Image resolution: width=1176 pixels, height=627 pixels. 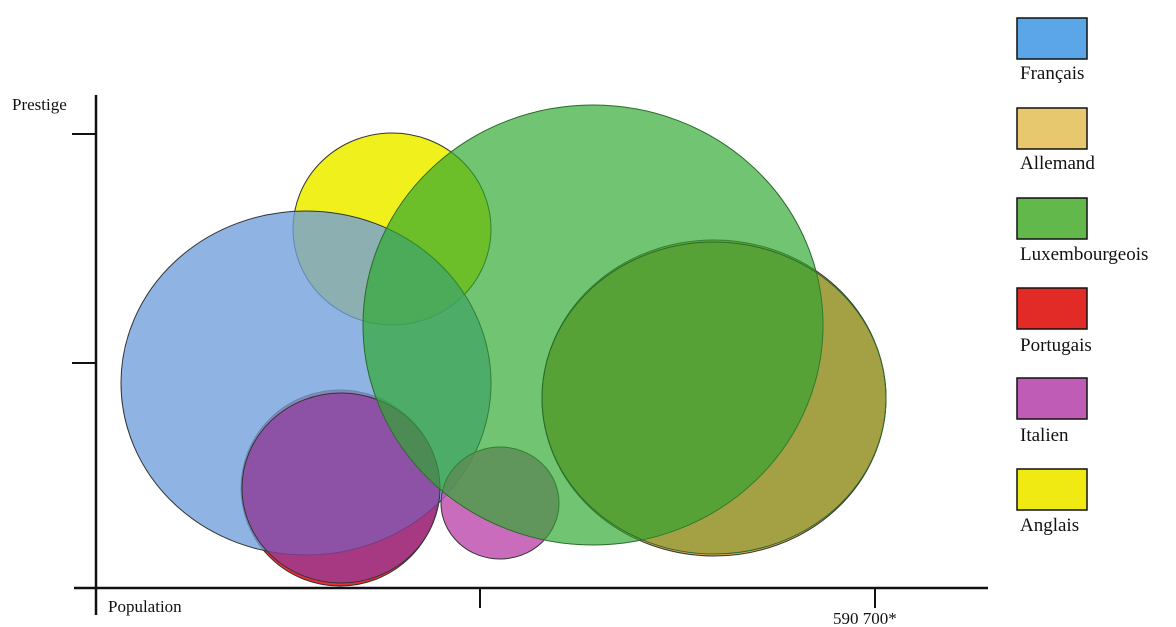 What do you see at coordinates (1052, 398) in the screenshot?
I see `legend-swatch-italien` at bounding box center [1052, 398].